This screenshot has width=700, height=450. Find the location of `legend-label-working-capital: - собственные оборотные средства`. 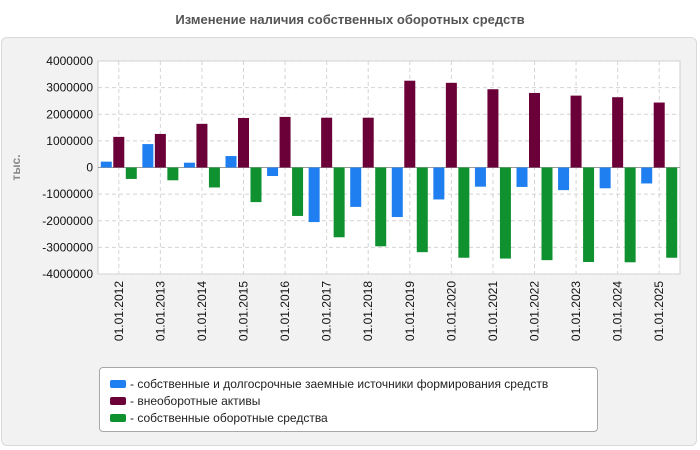

legend-label-working-capital: - собственные оборотные средства is located at coordinates (229, 417).